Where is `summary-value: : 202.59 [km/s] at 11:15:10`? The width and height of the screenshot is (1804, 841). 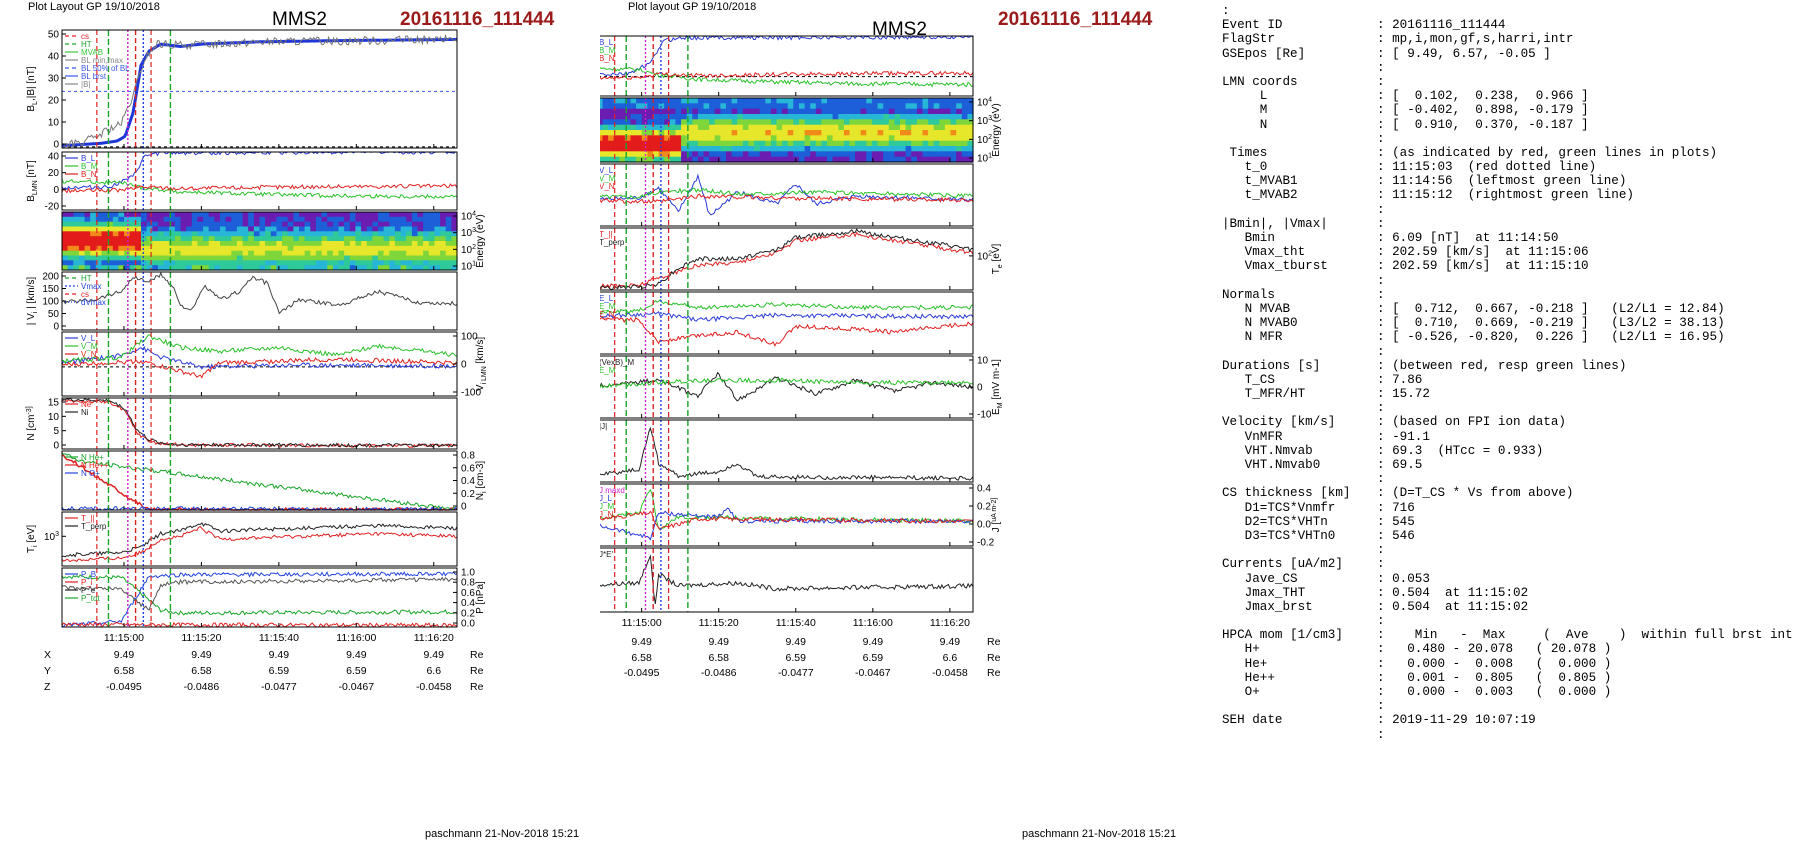 summary-value: : 202.59 [km/s] at 11:15:10 is located at coordinates (1483, 266).